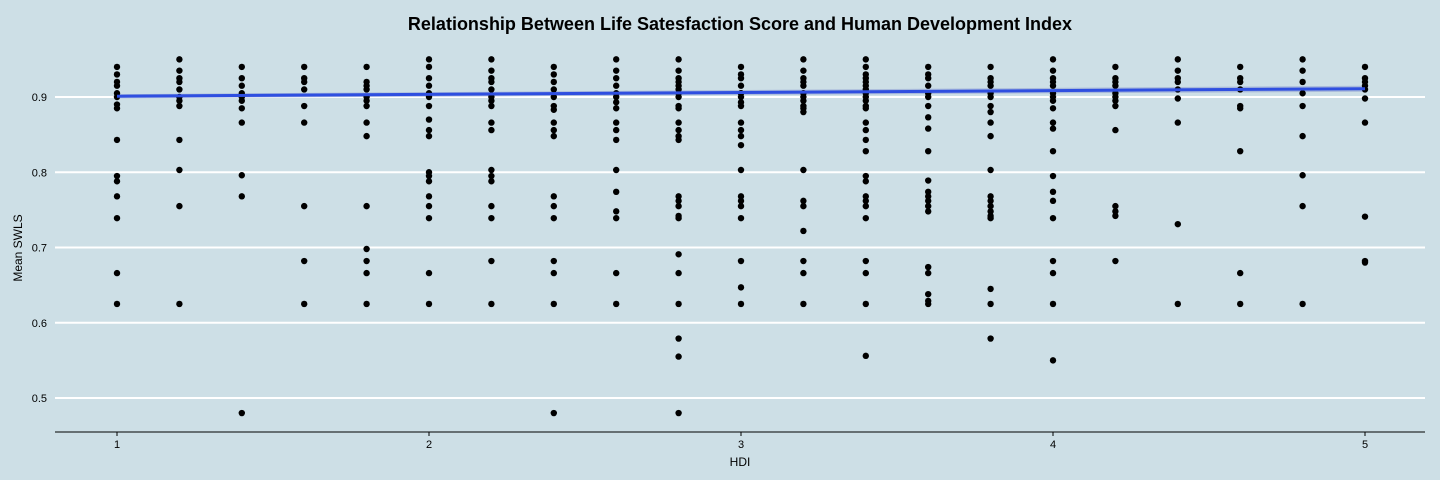 This screenshot has height=480, width=1440. I want to click on y-tick-label-2: 0.7, so click(39, 249).